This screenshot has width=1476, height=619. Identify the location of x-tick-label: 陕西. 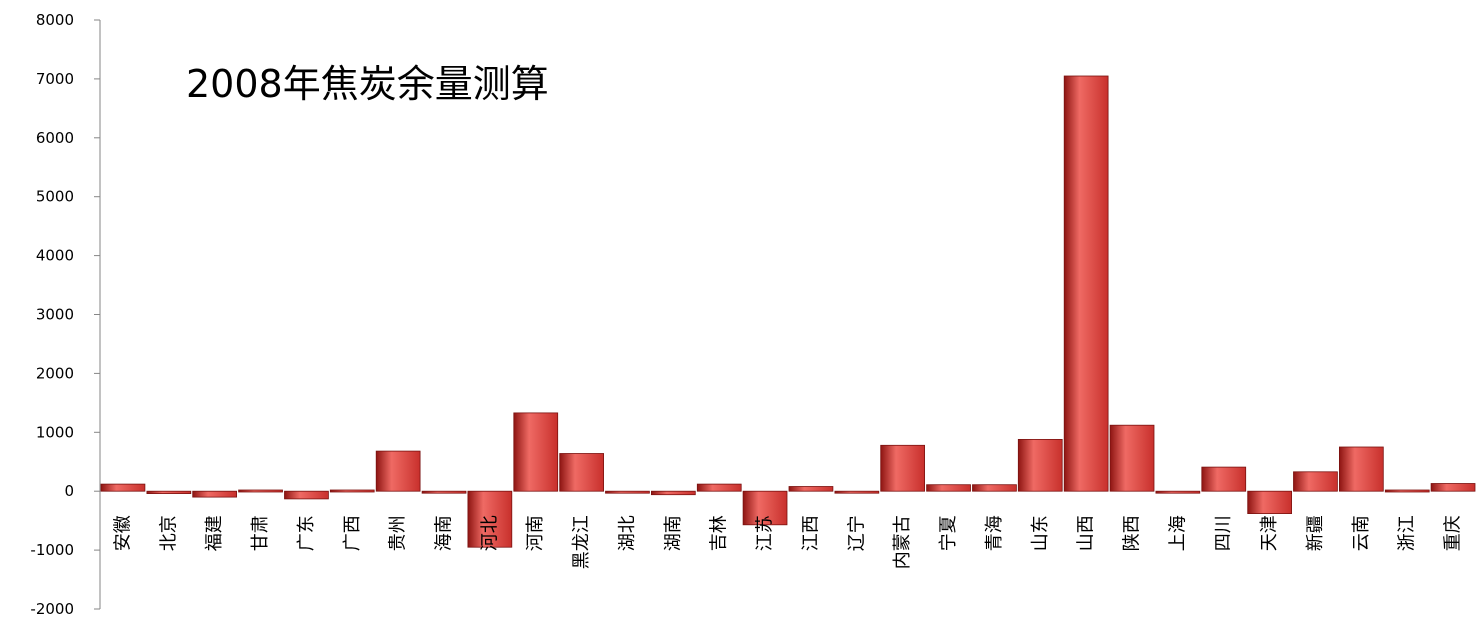
(1132, 533).